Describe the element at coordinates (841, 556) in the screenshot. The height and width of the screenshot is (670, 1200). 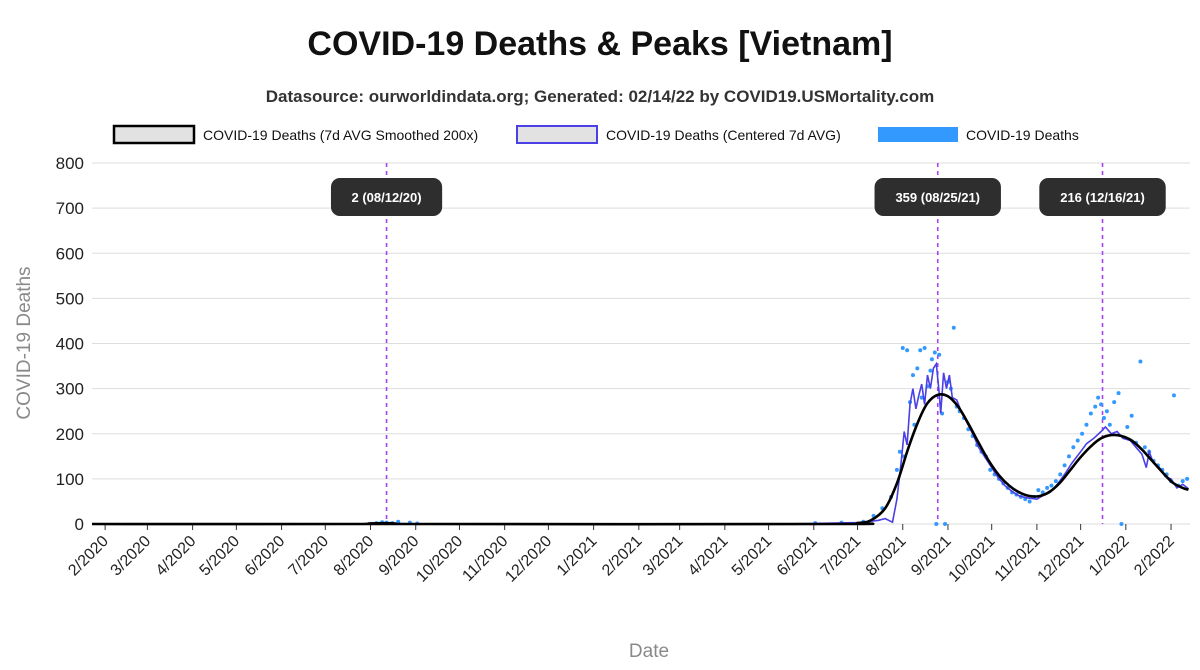
I see `x-tick-label: 7/2021` at that location.